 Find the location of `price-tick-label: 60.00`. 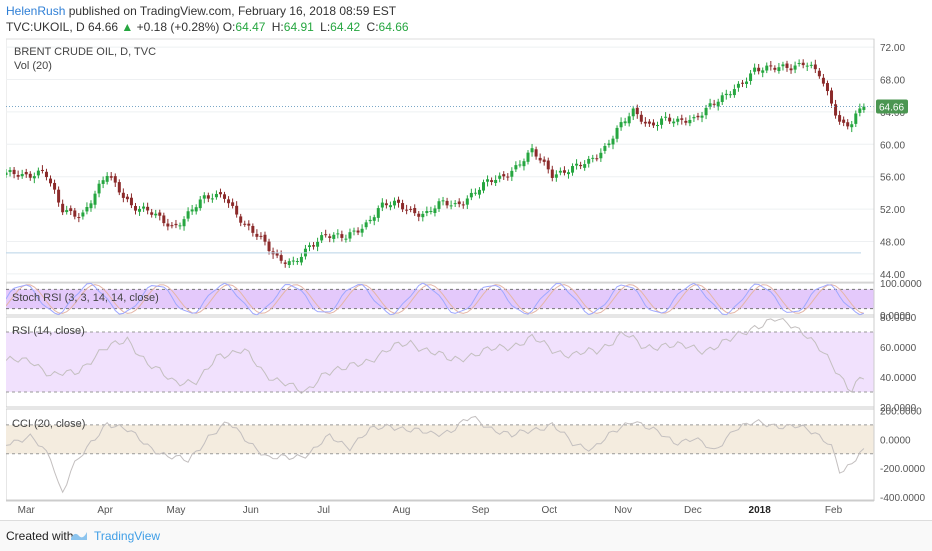

price-tick-label: 60.00 is located at coordinates (892, 145).